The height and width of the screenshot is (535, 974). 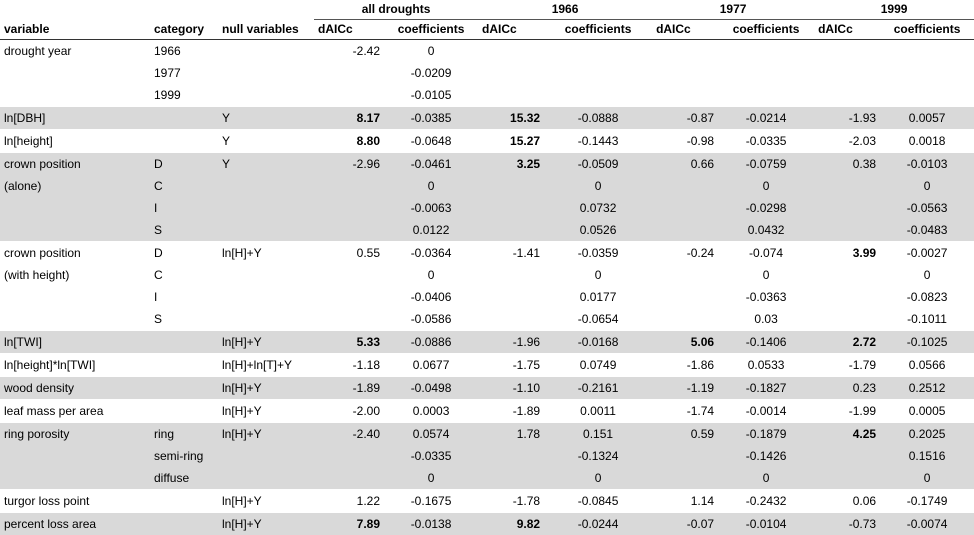 I want to click on cell-coefficient: -0.0027, so click(x=927, y=253).